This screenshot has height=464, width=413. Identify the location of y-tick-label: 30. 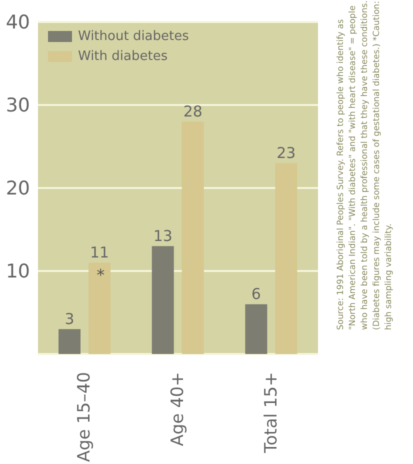
(18, 105).